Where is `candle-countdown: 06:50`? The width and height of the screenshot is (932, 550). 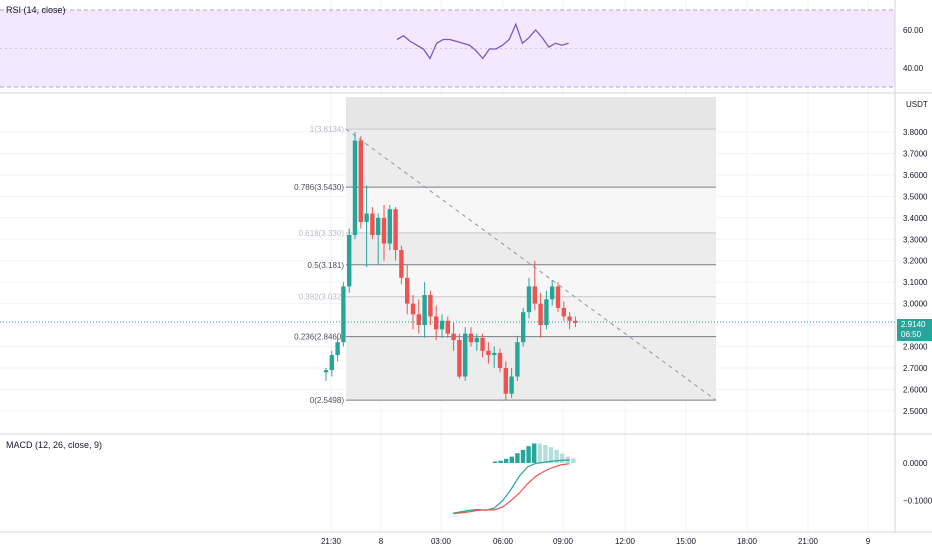 candle-countdown: 06:50 is located at coordinates (911, 334).